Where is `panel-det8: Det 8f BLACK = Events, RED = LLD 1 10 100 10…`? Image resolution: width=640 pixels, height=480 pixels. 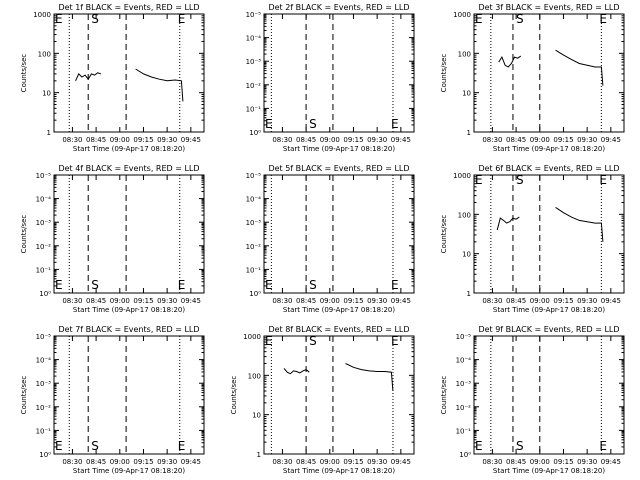 panel-det8: Det 8f BLACK = Events, RED = LLD 1 10 100 10… is located at coordinates (322, 400).